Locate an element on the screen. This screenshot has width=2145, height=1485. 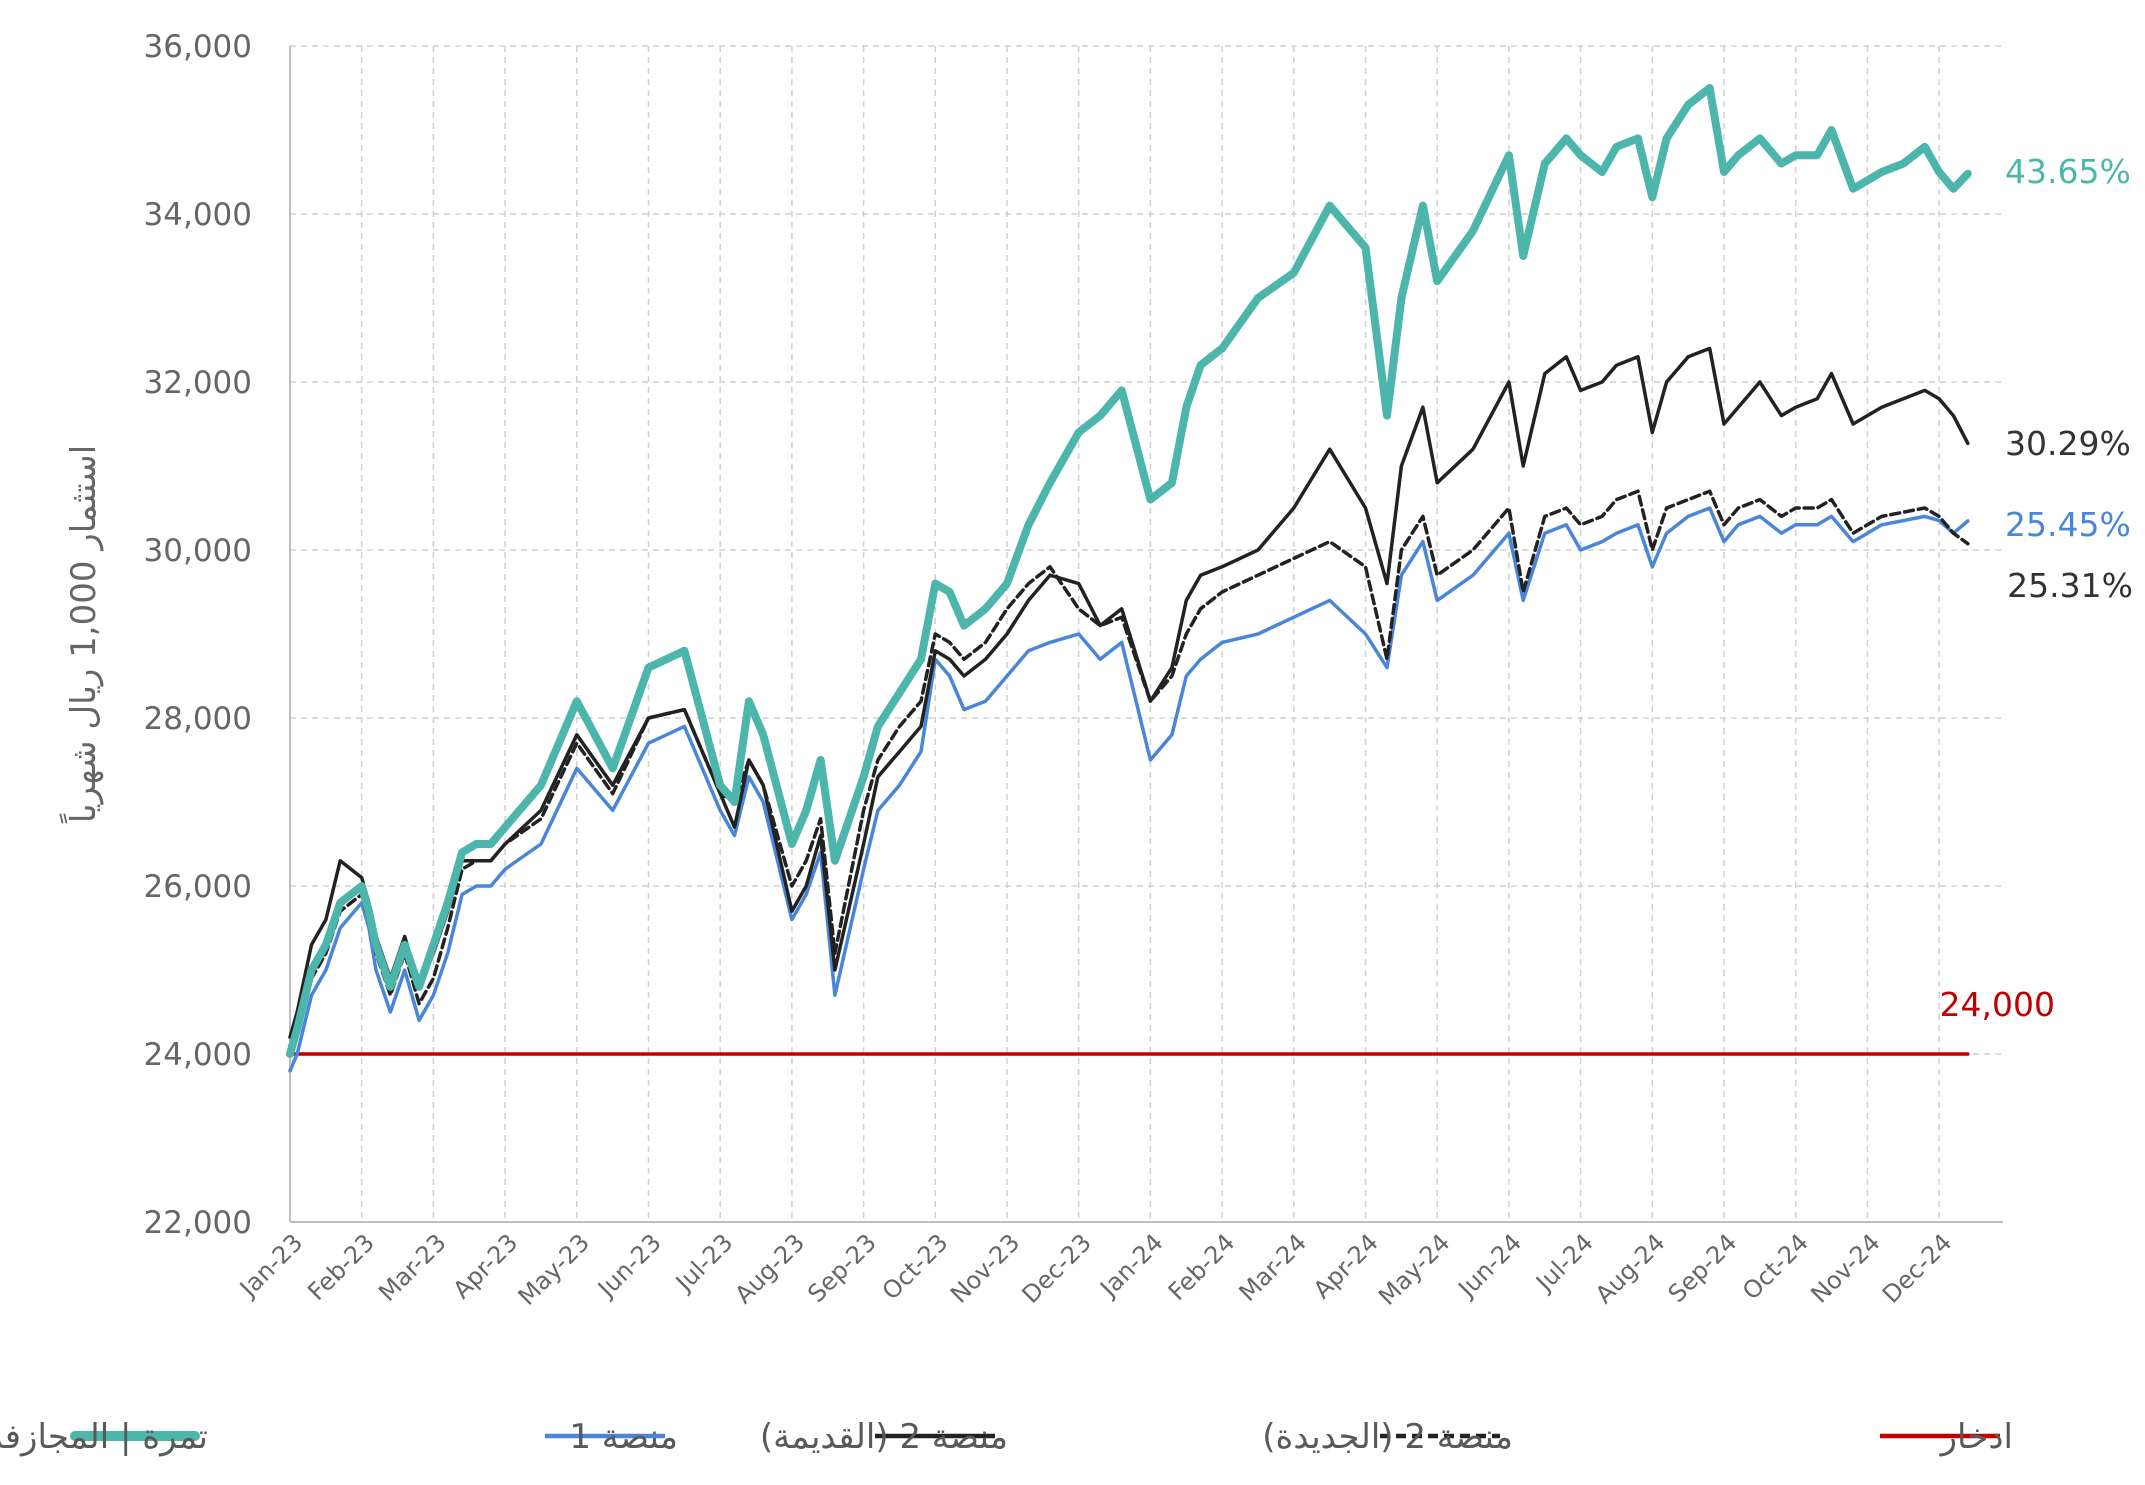
y-tick-label: 32,000 is located at coordinates (198, 383).